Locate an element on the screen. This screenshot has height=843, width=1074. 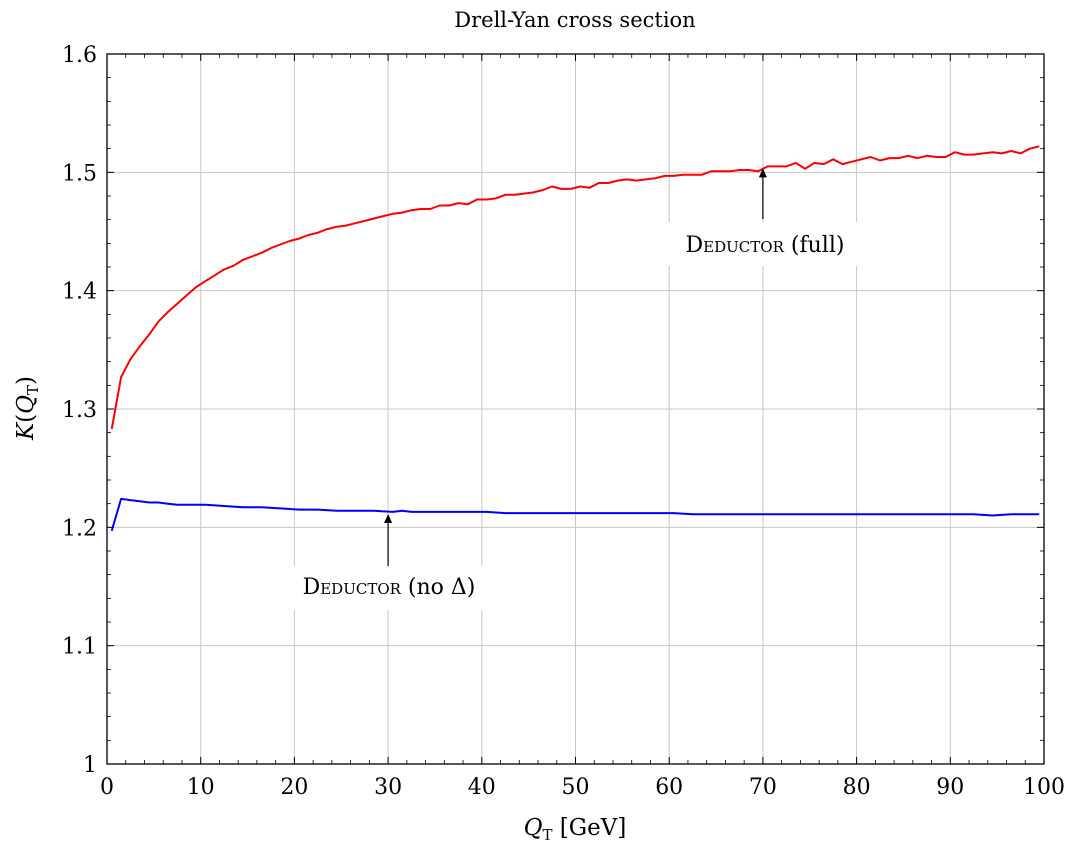
annotation-full-rest: (full) is located at coordinates (814, 245).